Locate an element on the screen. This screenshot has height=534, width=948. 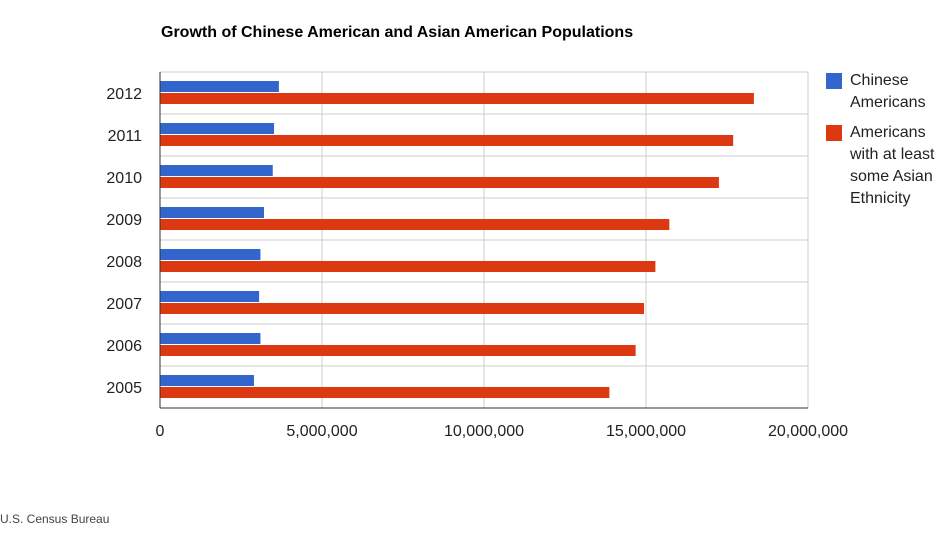
bar-chinese-2006 is located at coordinates (210, 338).